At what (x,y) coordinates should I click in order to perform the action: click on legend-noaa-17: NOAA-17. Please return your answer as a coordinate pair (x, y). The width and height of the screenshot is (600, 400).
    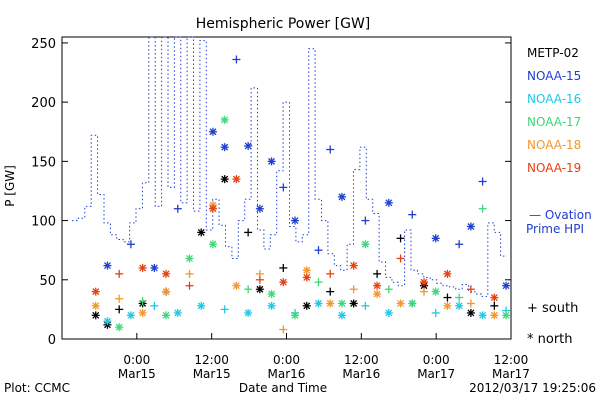
    Looking at the image, I should click on (554, 122).